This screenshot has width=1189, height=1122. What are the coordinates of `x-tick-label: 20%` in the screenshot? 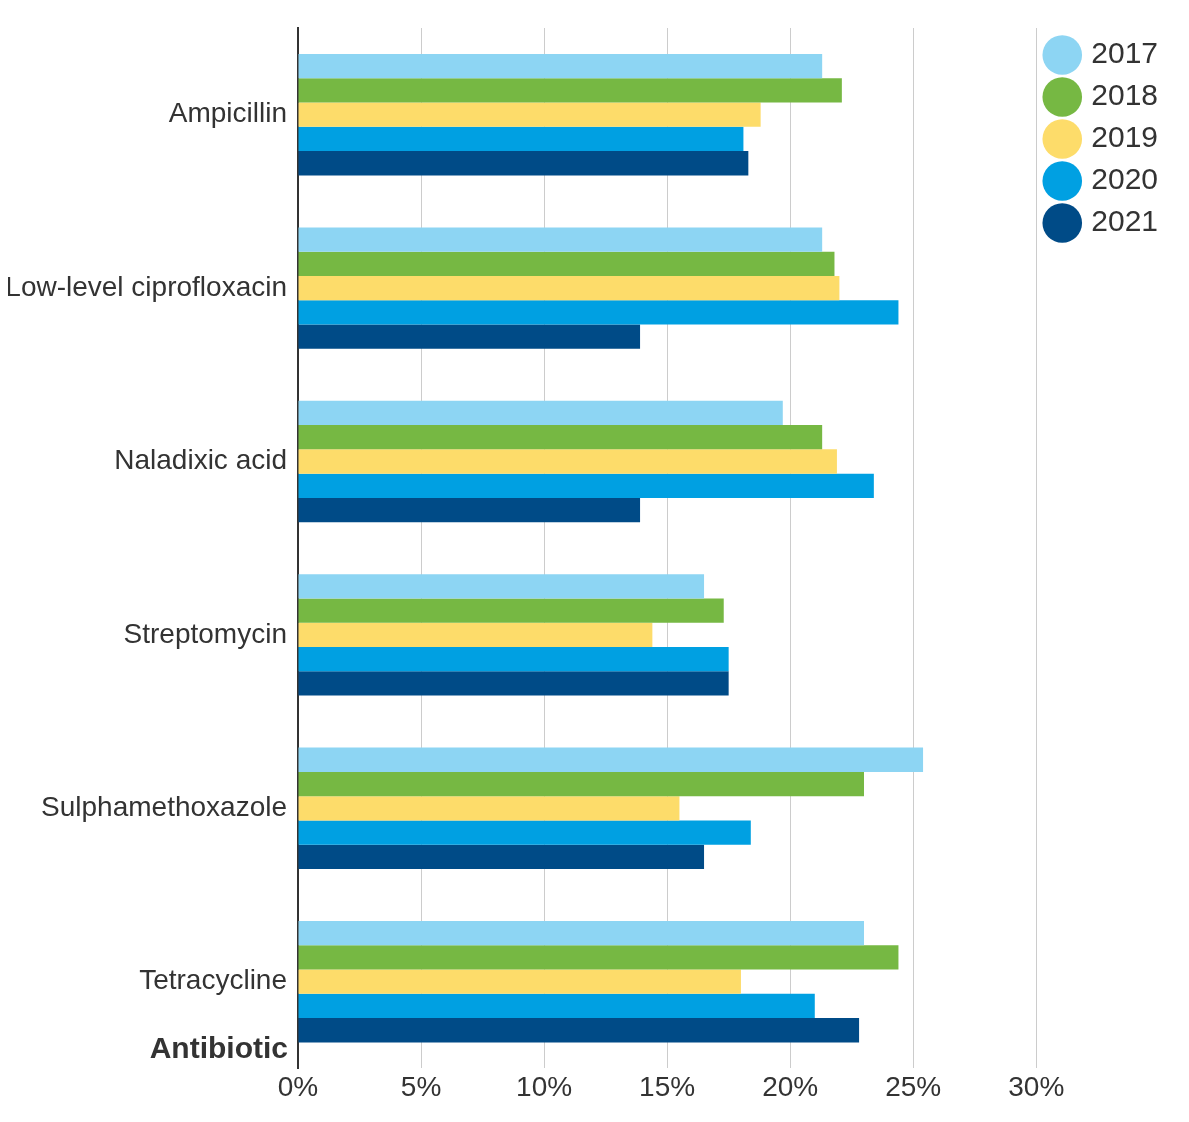 It's located at (790, 1086).